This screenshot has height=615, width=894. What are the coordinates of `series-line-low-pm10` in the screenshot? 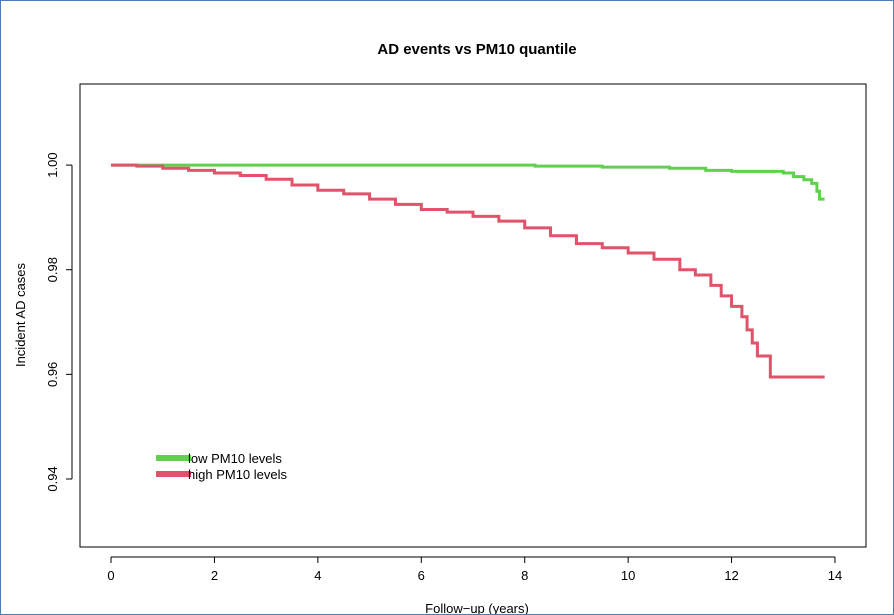 It's located at (468, 182).